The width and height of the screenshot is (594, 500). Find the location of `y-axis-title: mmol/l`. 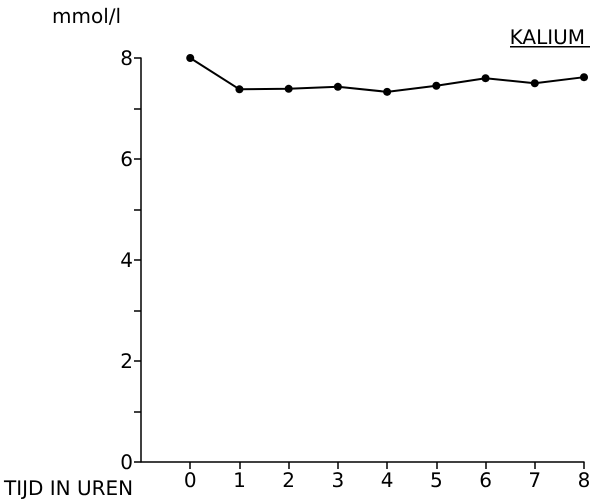

y-axis-title: mmol/l is located at coordinates (87, 16).